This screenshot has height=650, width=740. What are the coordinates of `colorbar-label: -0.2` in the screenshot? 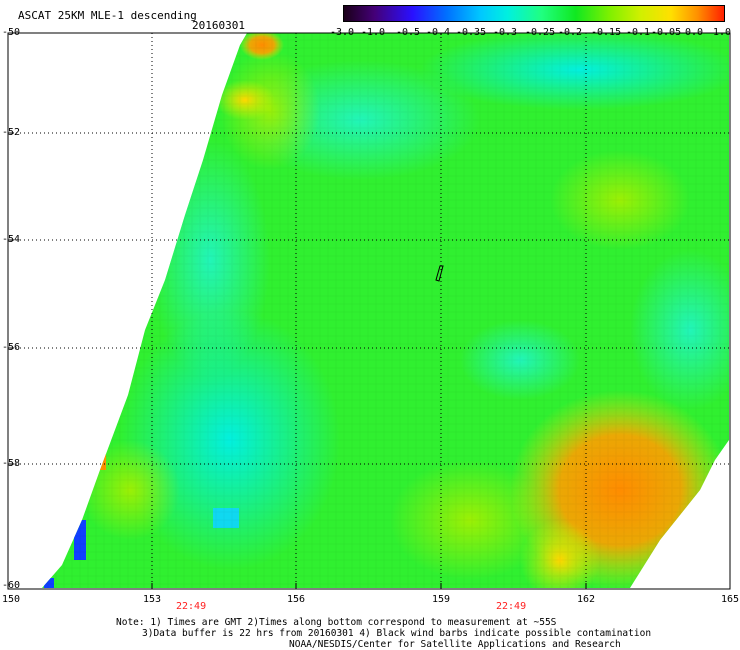 It's located at (570, 32).